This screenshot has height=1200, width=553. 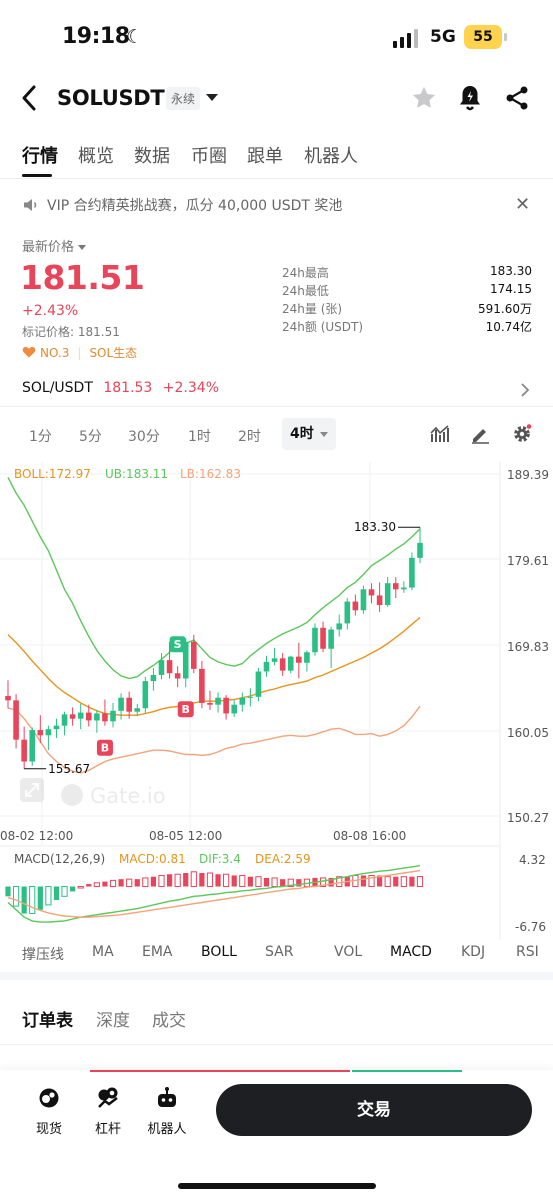 What do you see at coordinates (47, 1021) in the screenshot?
I see `tab-orderbook: 订单表` at bounding box center [47, 1021].